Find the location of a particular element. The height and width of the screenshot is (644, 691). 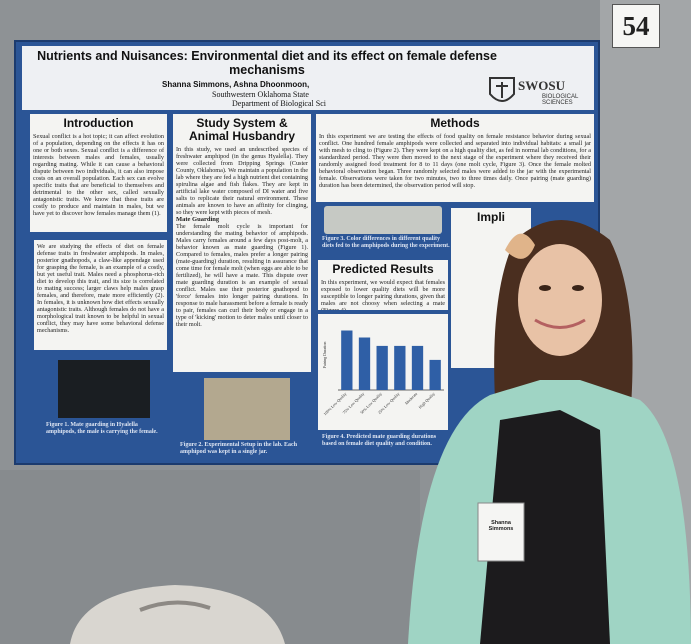

chair is located at coordinates (177, 614).